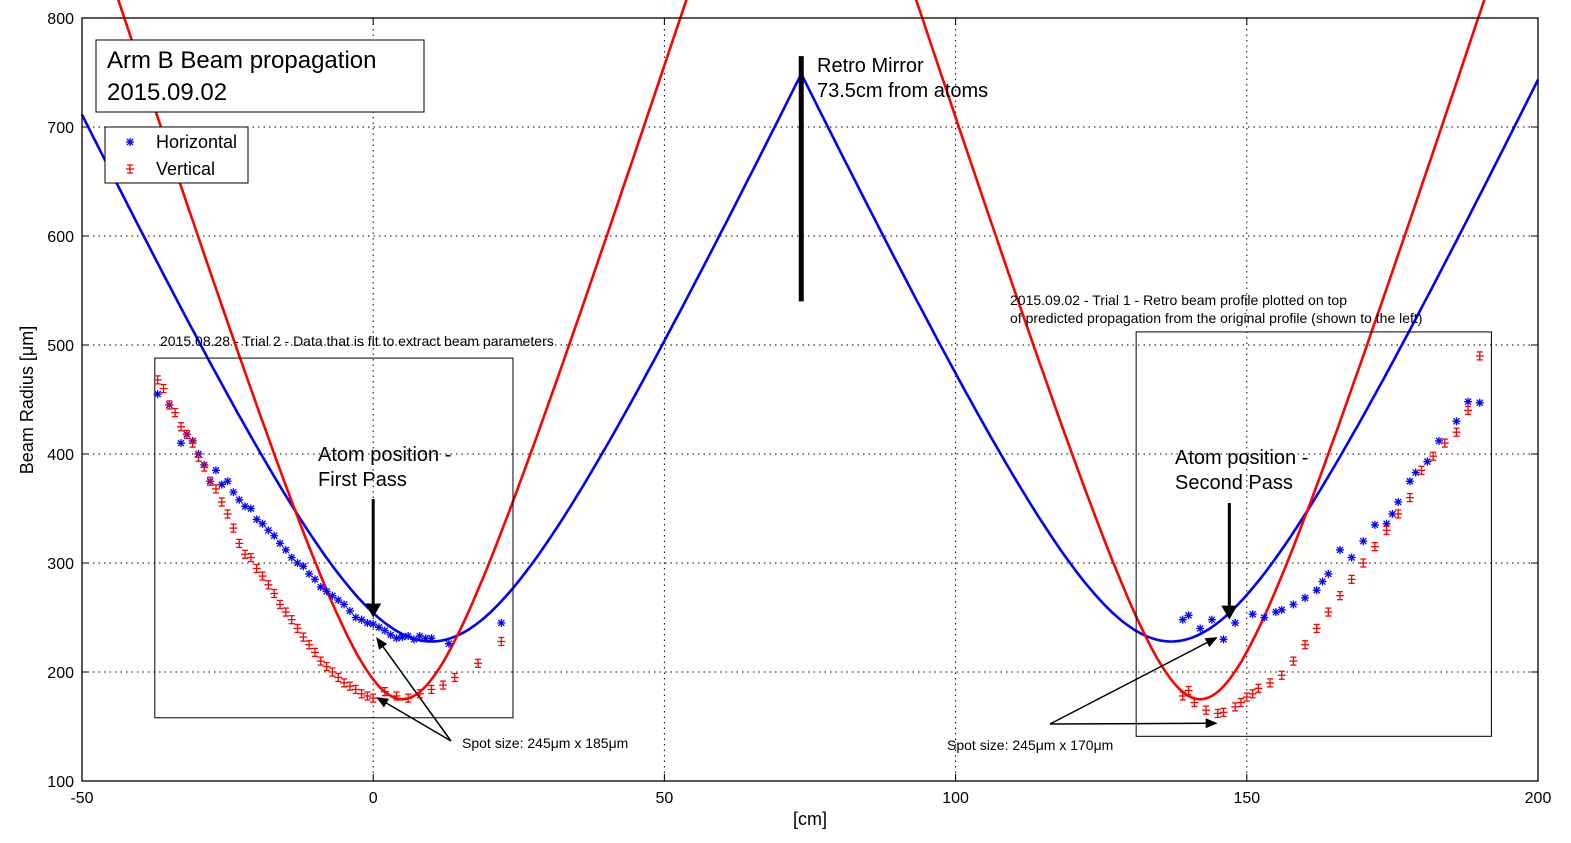 This screenshot has width=1571, height=843. Describe the element at coordinates (384, 455) in the screenshot. I see `atom-first-label-line-1: Atom position -` at that location.